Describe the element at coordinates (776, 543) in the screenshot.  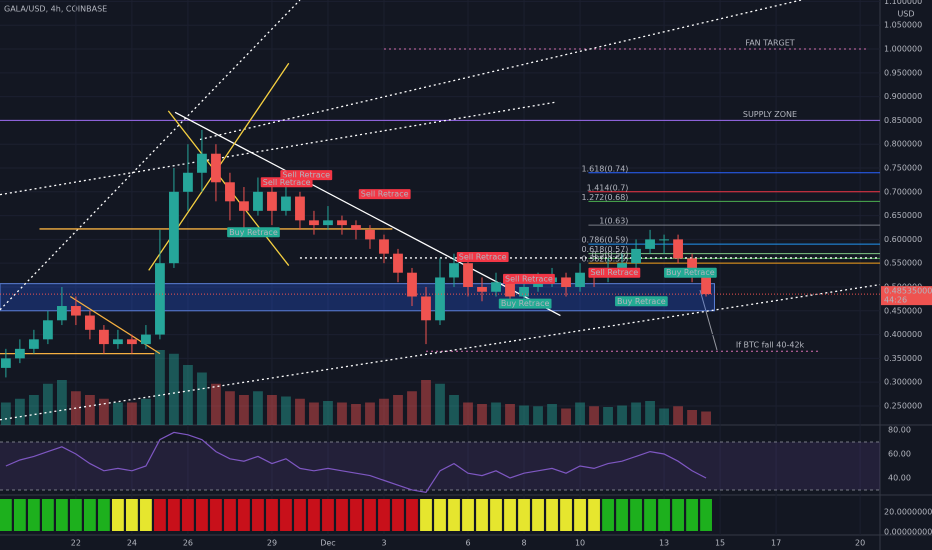
I see `x-tick-label: 17` at that location.